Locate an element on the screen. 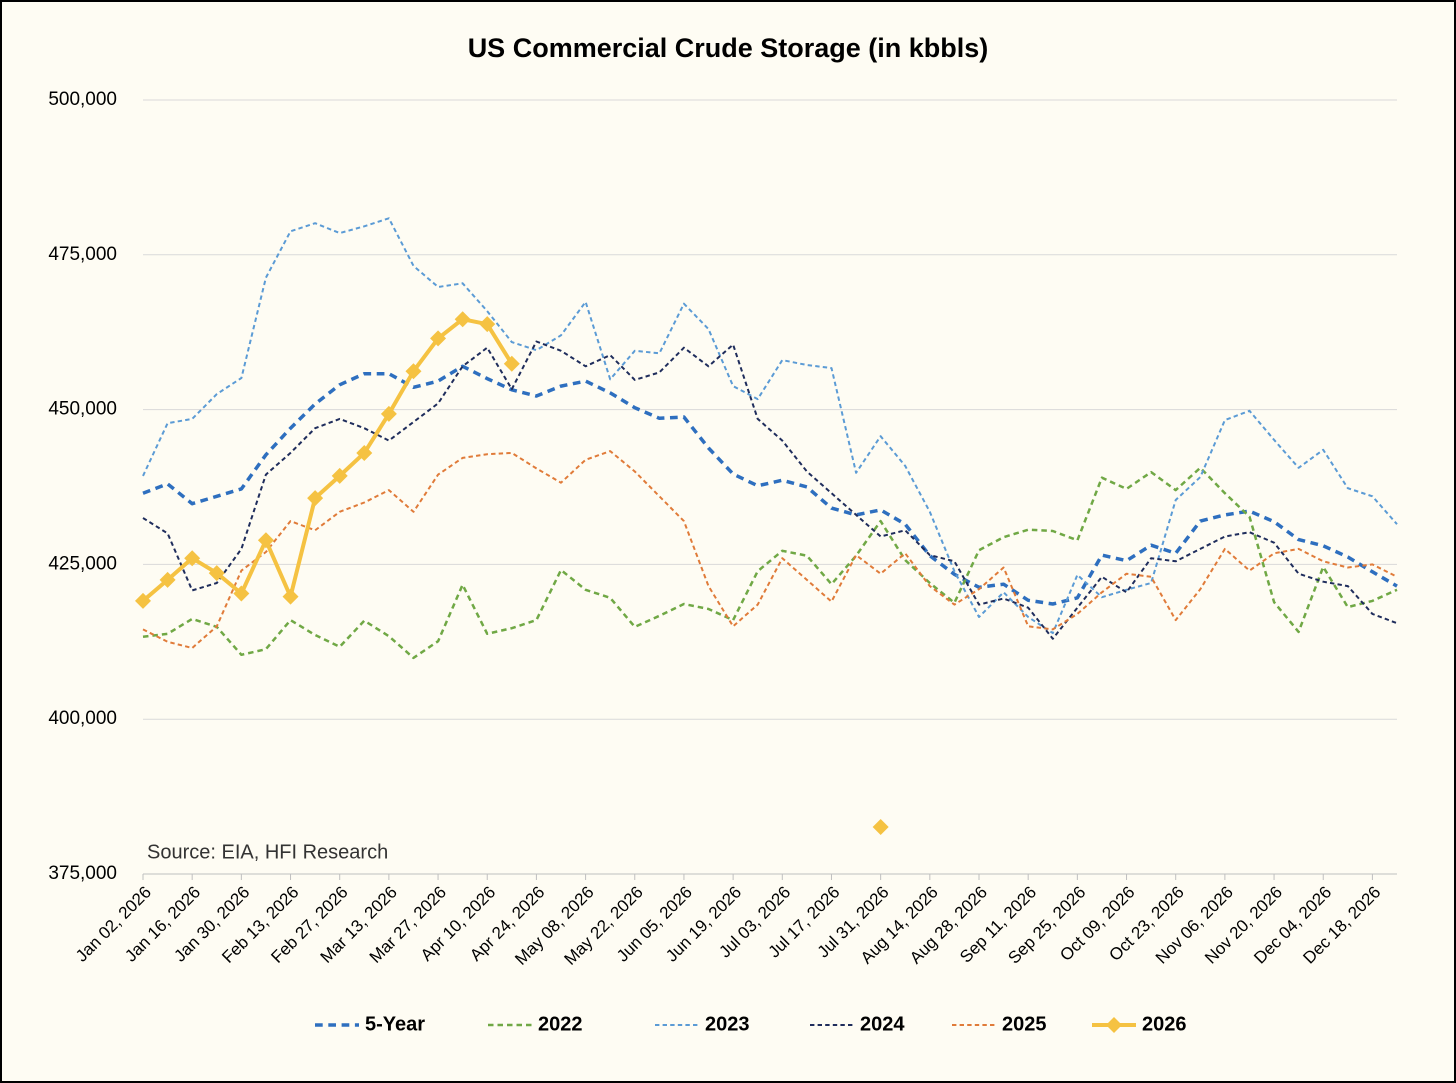 This screenshot has height=1083, width=1456. y-tick-label: 400,000 is located at coordinates (82, 718).